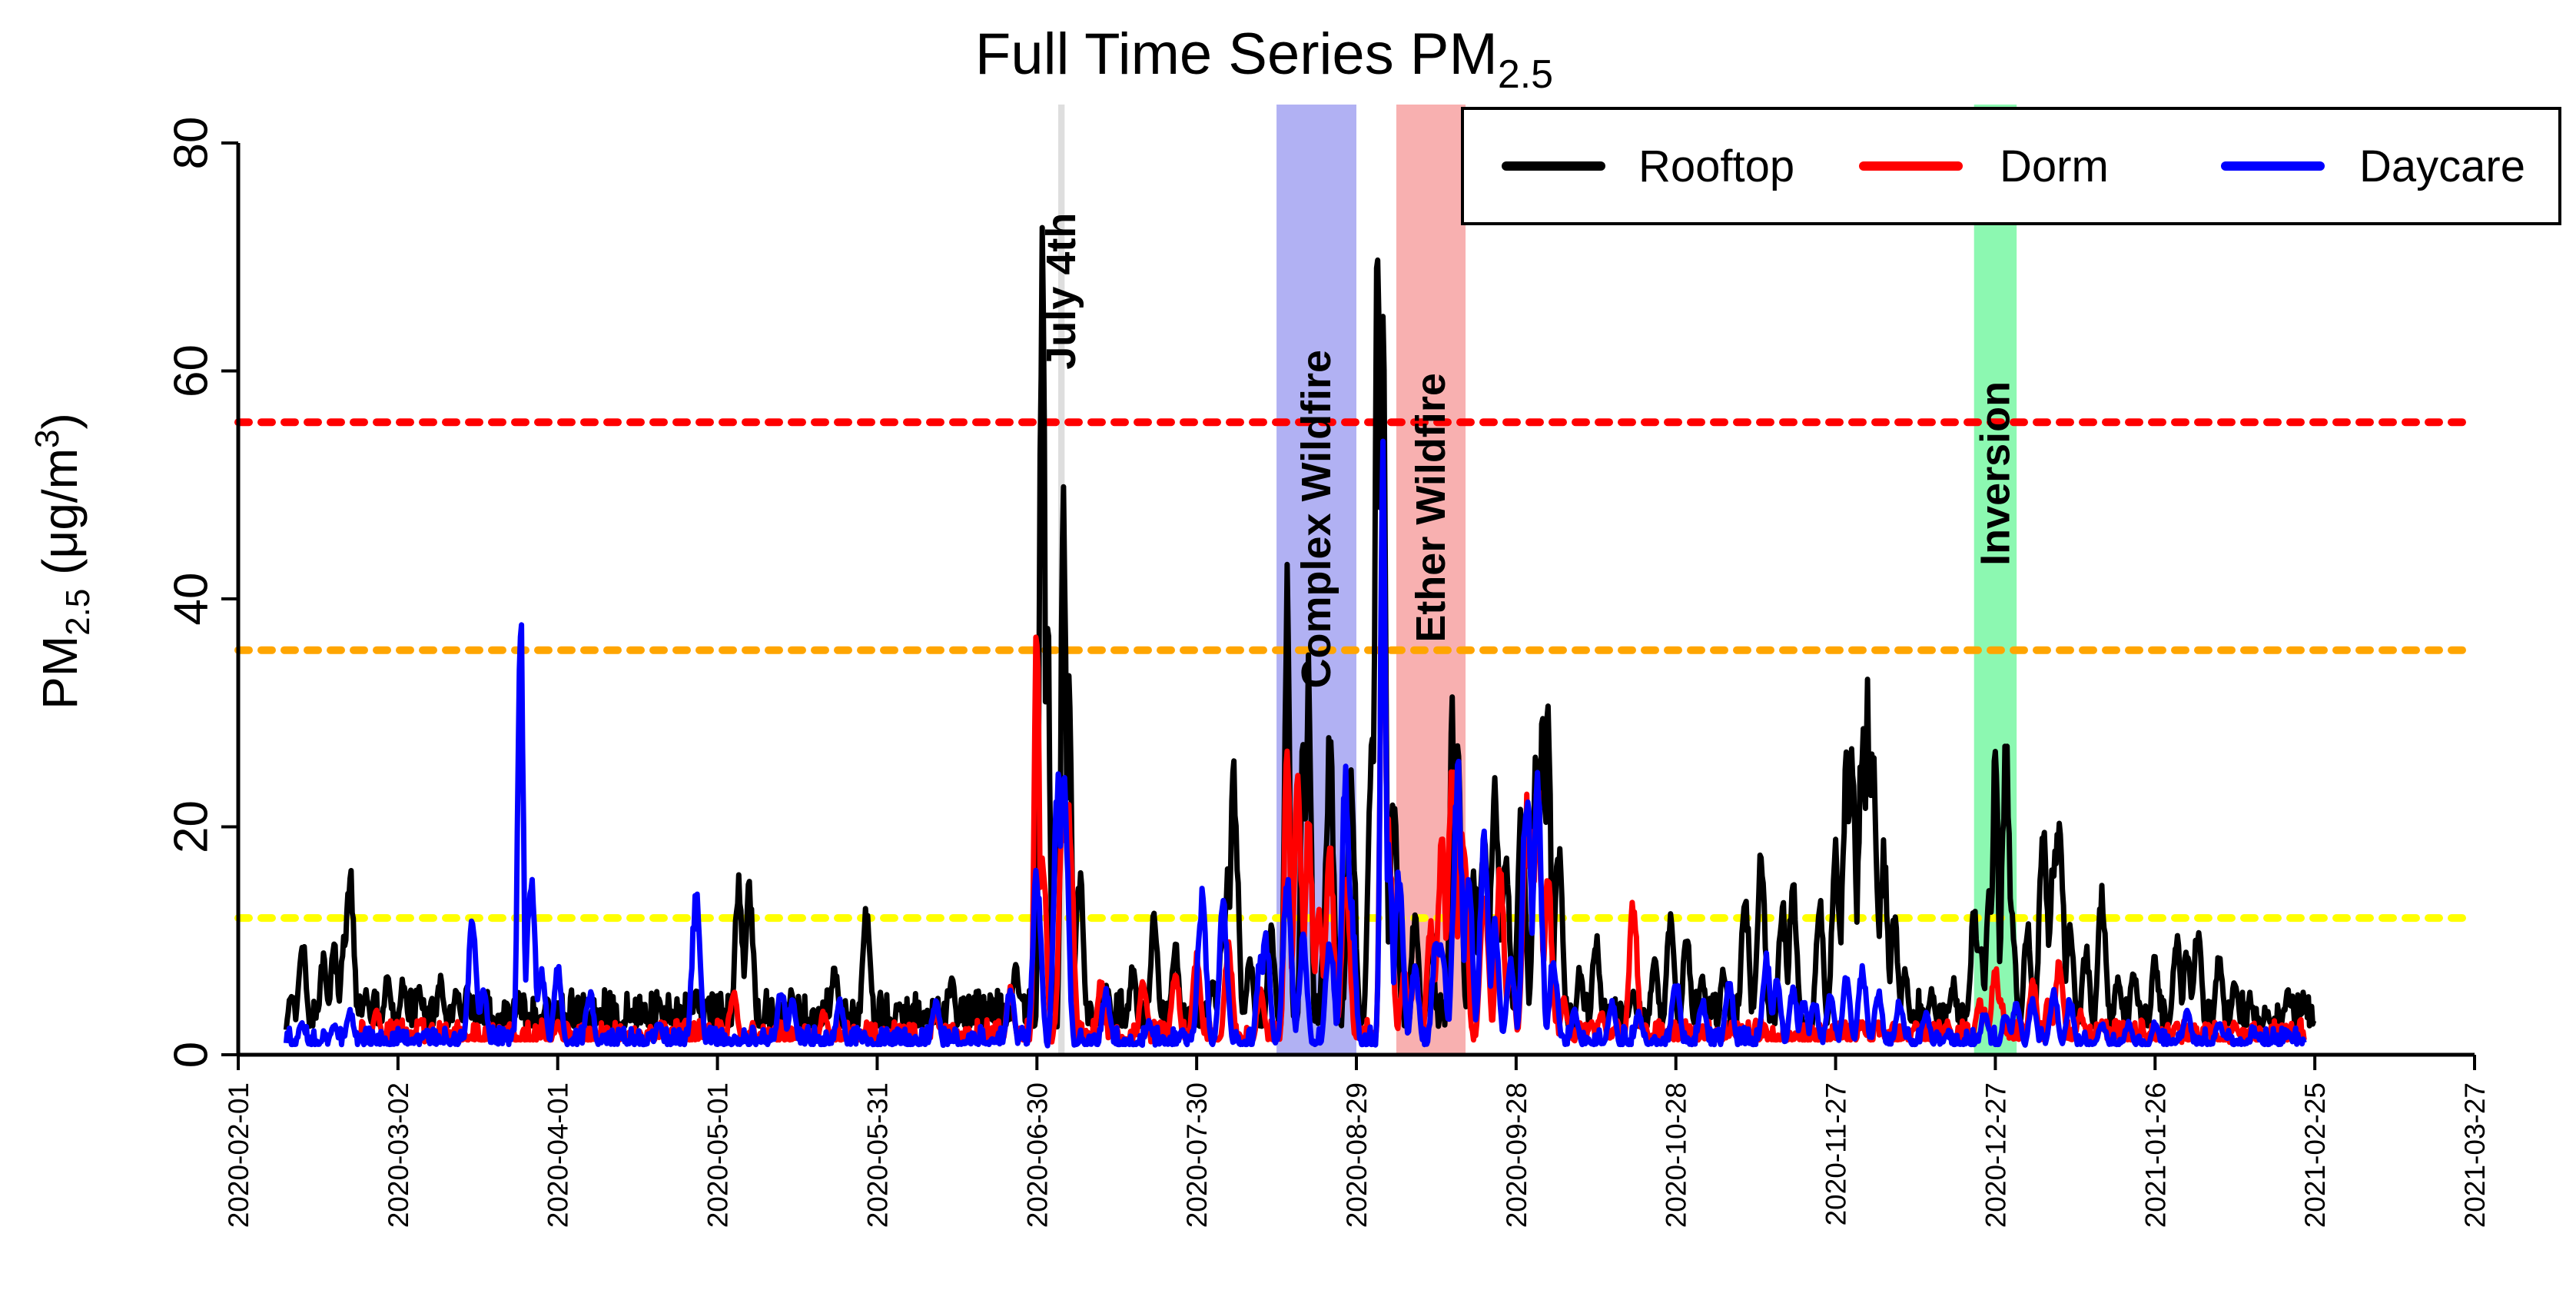  What do you see at coordinates (1677, 1155) in the screenshot?
I see `x-tick-label: 2020-10-28` at bounding box center [1677, 1155].